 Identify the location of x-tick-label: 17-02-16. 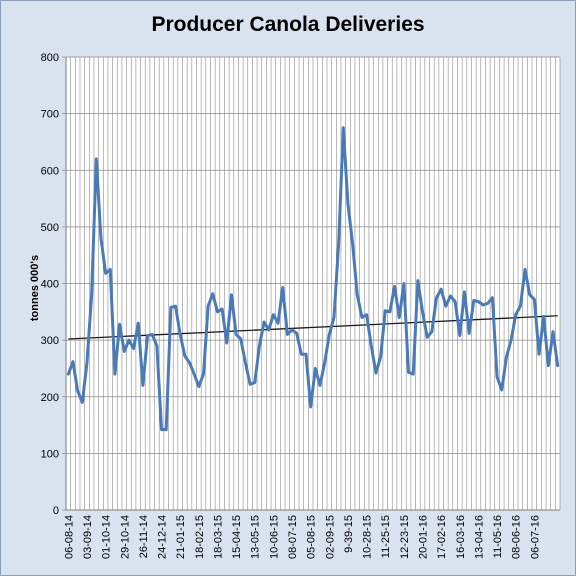
(442, 537).